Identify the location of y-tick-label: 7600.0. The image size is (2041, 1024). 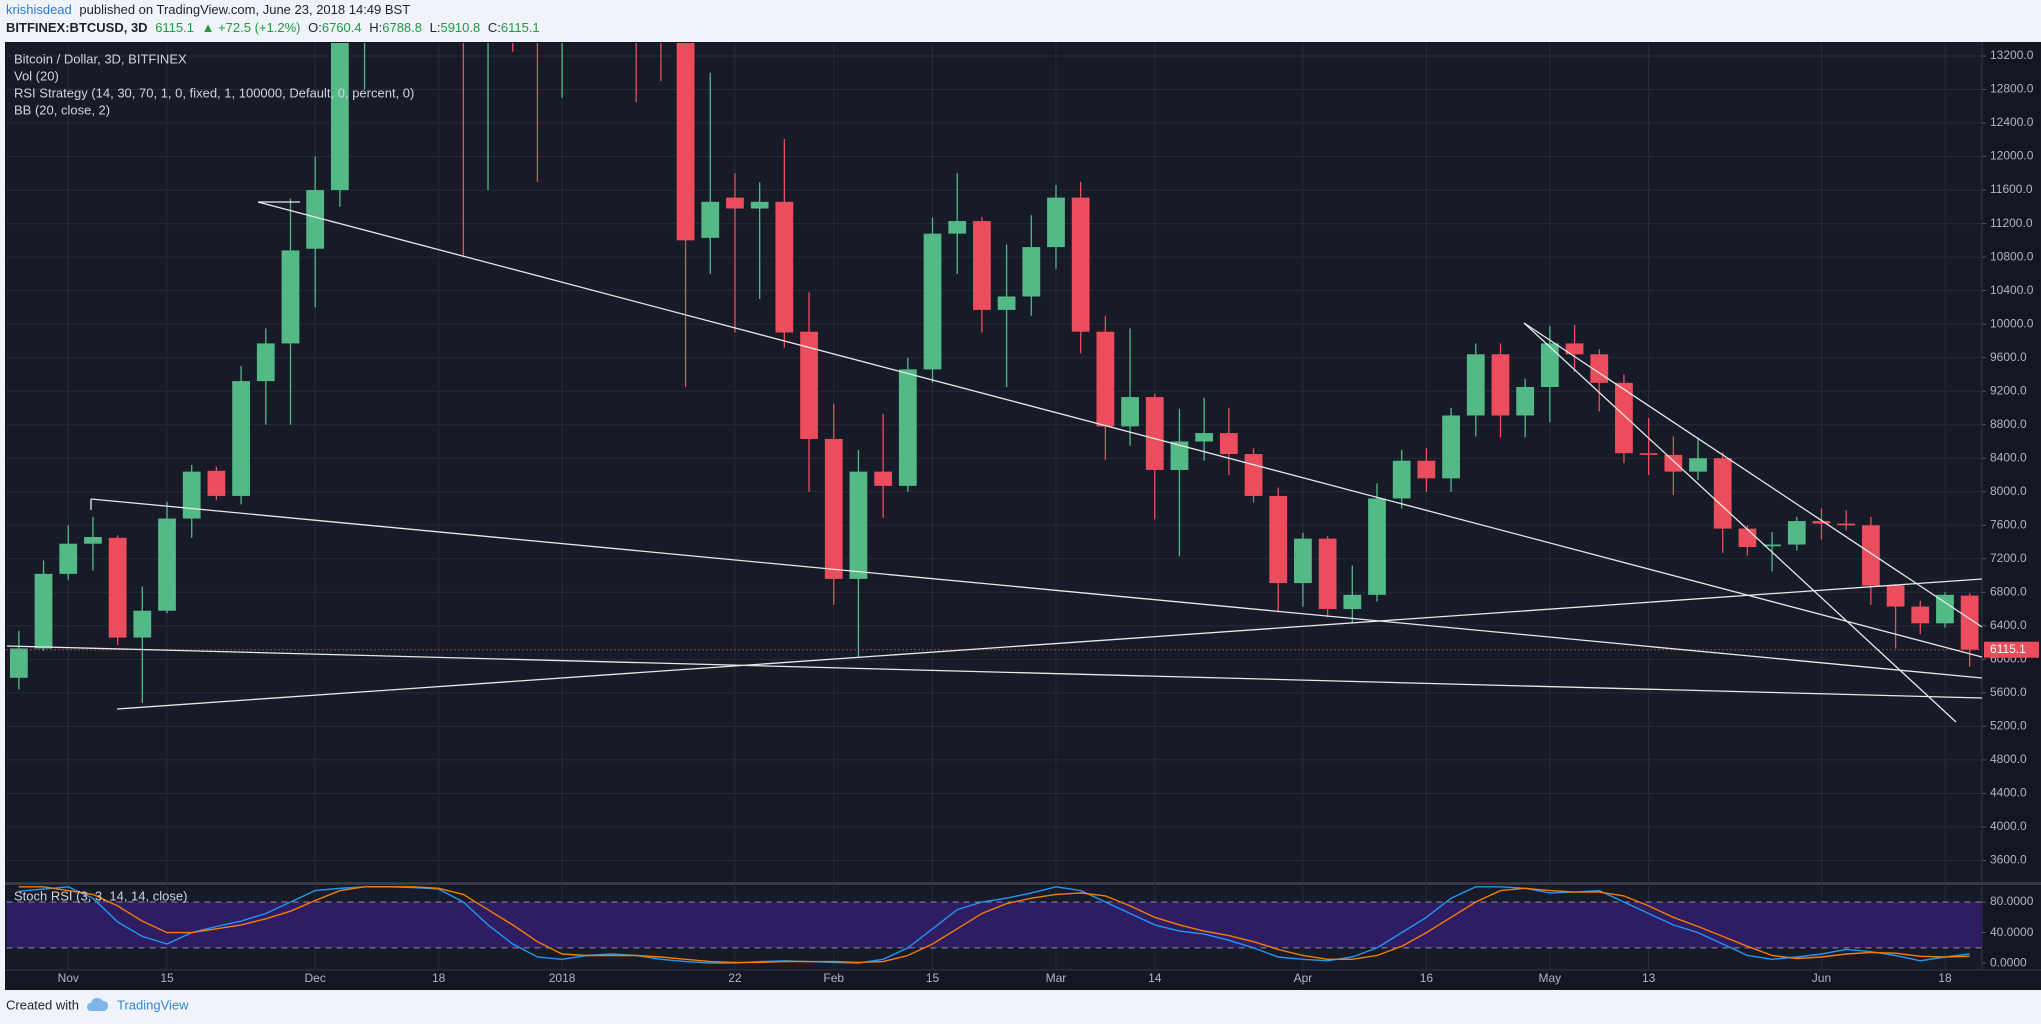
(2008, 524).